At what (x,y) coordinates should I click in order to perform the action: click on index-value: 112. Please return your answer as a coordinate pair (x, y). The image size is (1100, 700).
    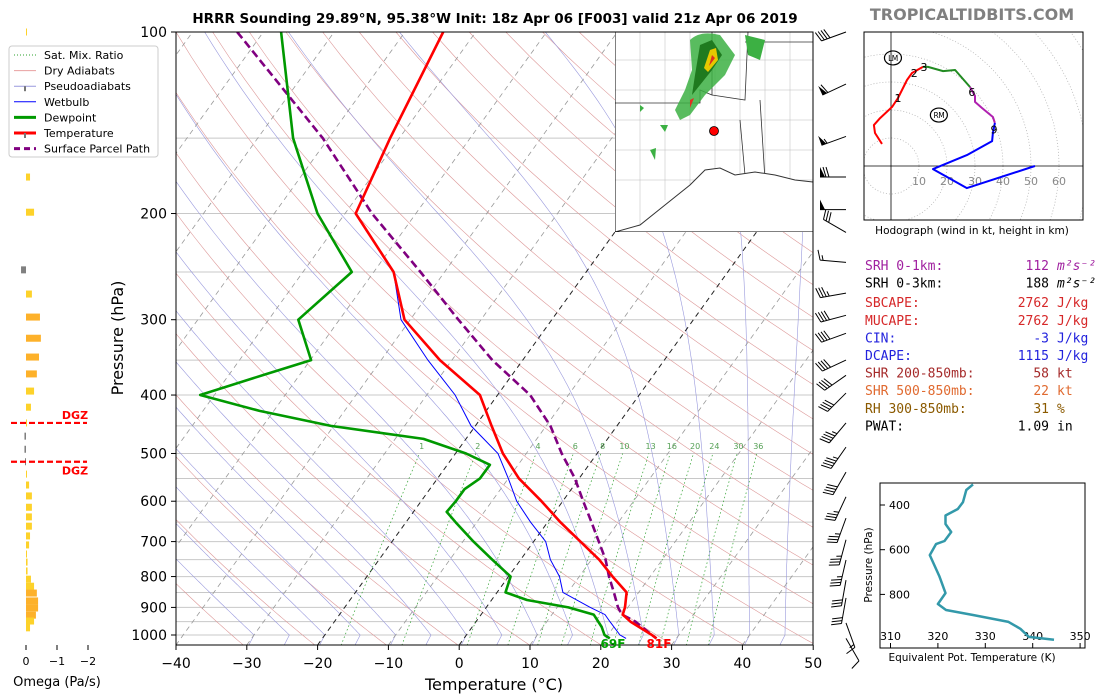
    Looking at the image, I should click on (1037, 266).